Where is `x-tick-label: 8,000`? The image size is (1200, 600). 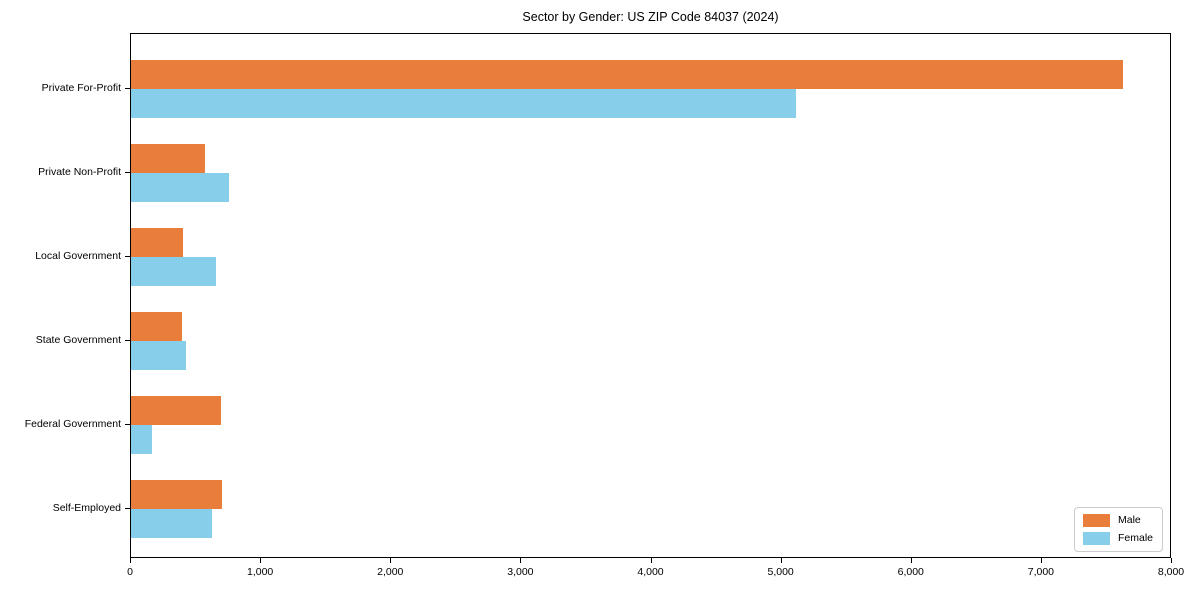
x-tick-label: 8,000 is located at coordinates (1171, 572).